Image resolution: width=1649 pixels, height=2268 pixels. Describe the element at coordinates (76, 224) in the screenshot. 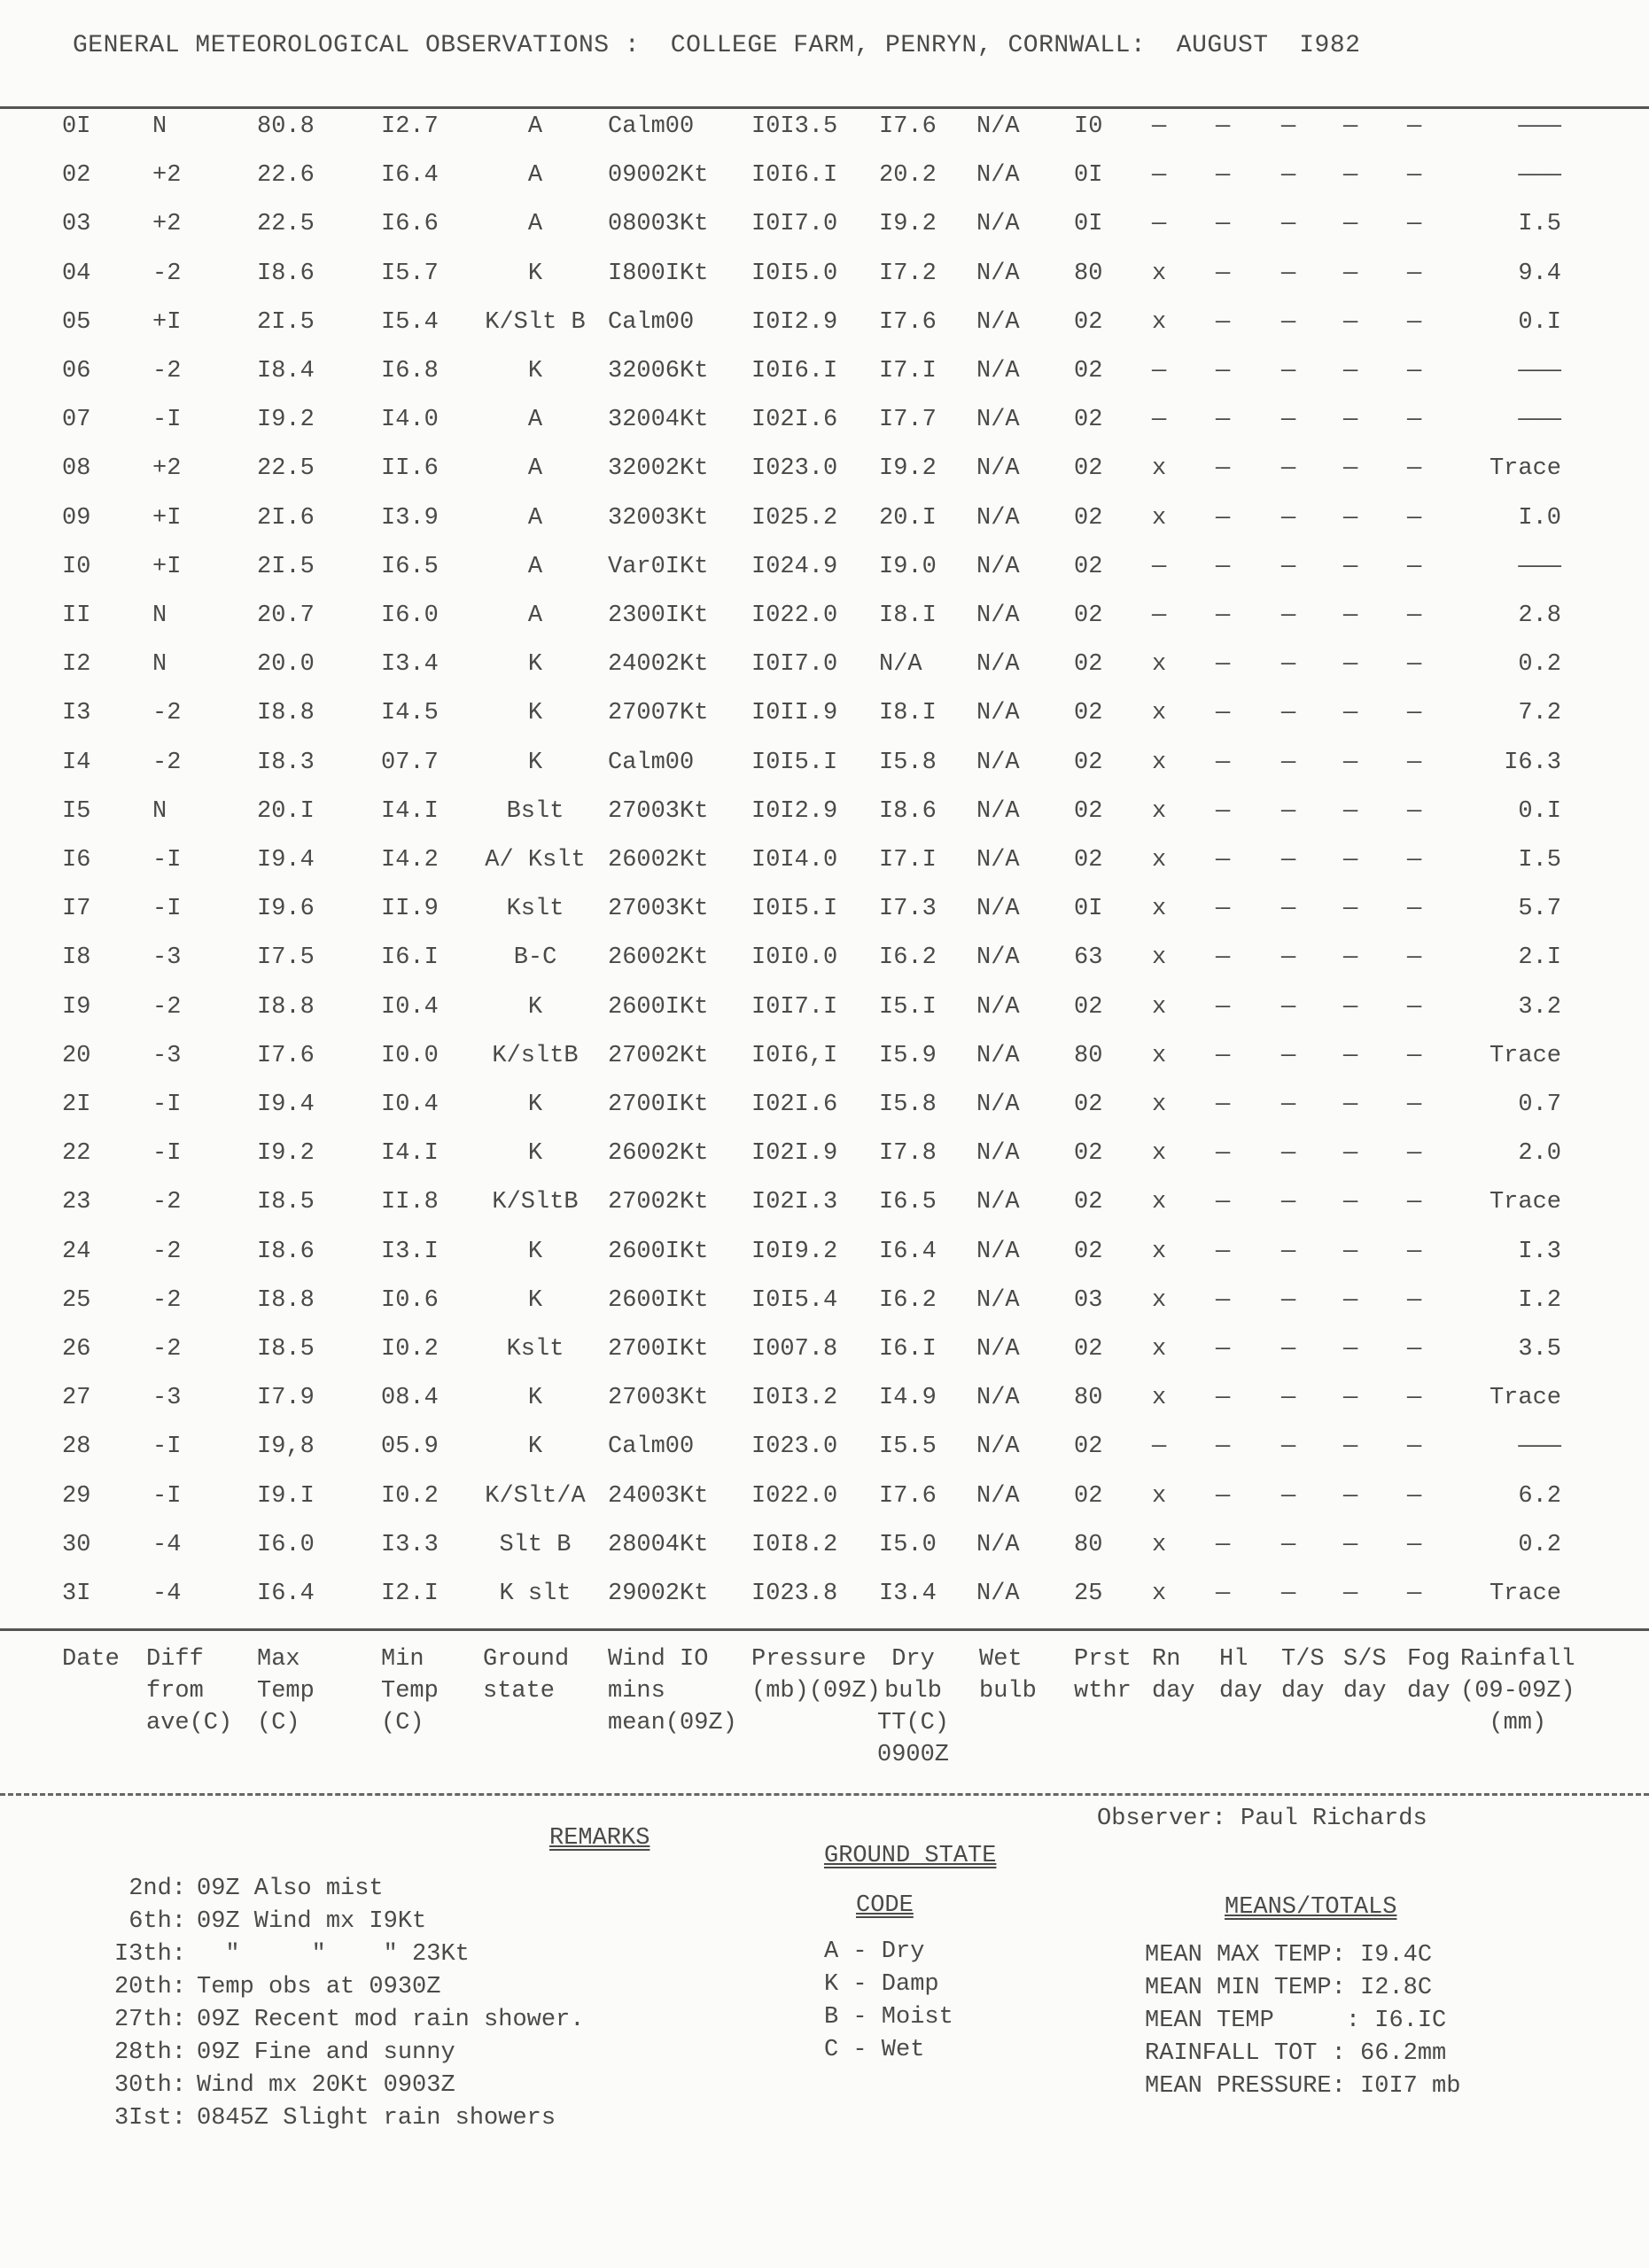

I see `cell-date: 03` at that location.